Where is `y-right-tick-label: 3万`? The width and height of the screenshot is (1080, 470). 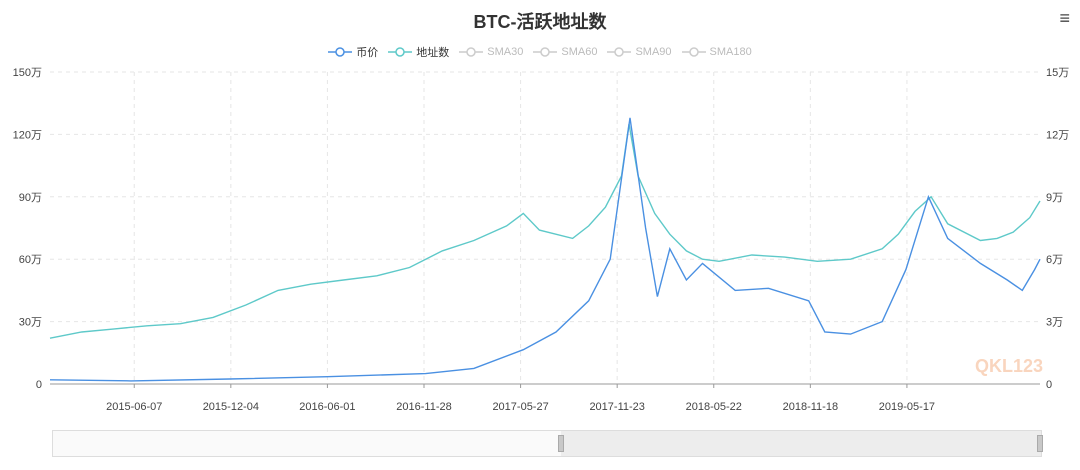
y-right-tick-label: 3万 is located at coordinates (1054, 323).